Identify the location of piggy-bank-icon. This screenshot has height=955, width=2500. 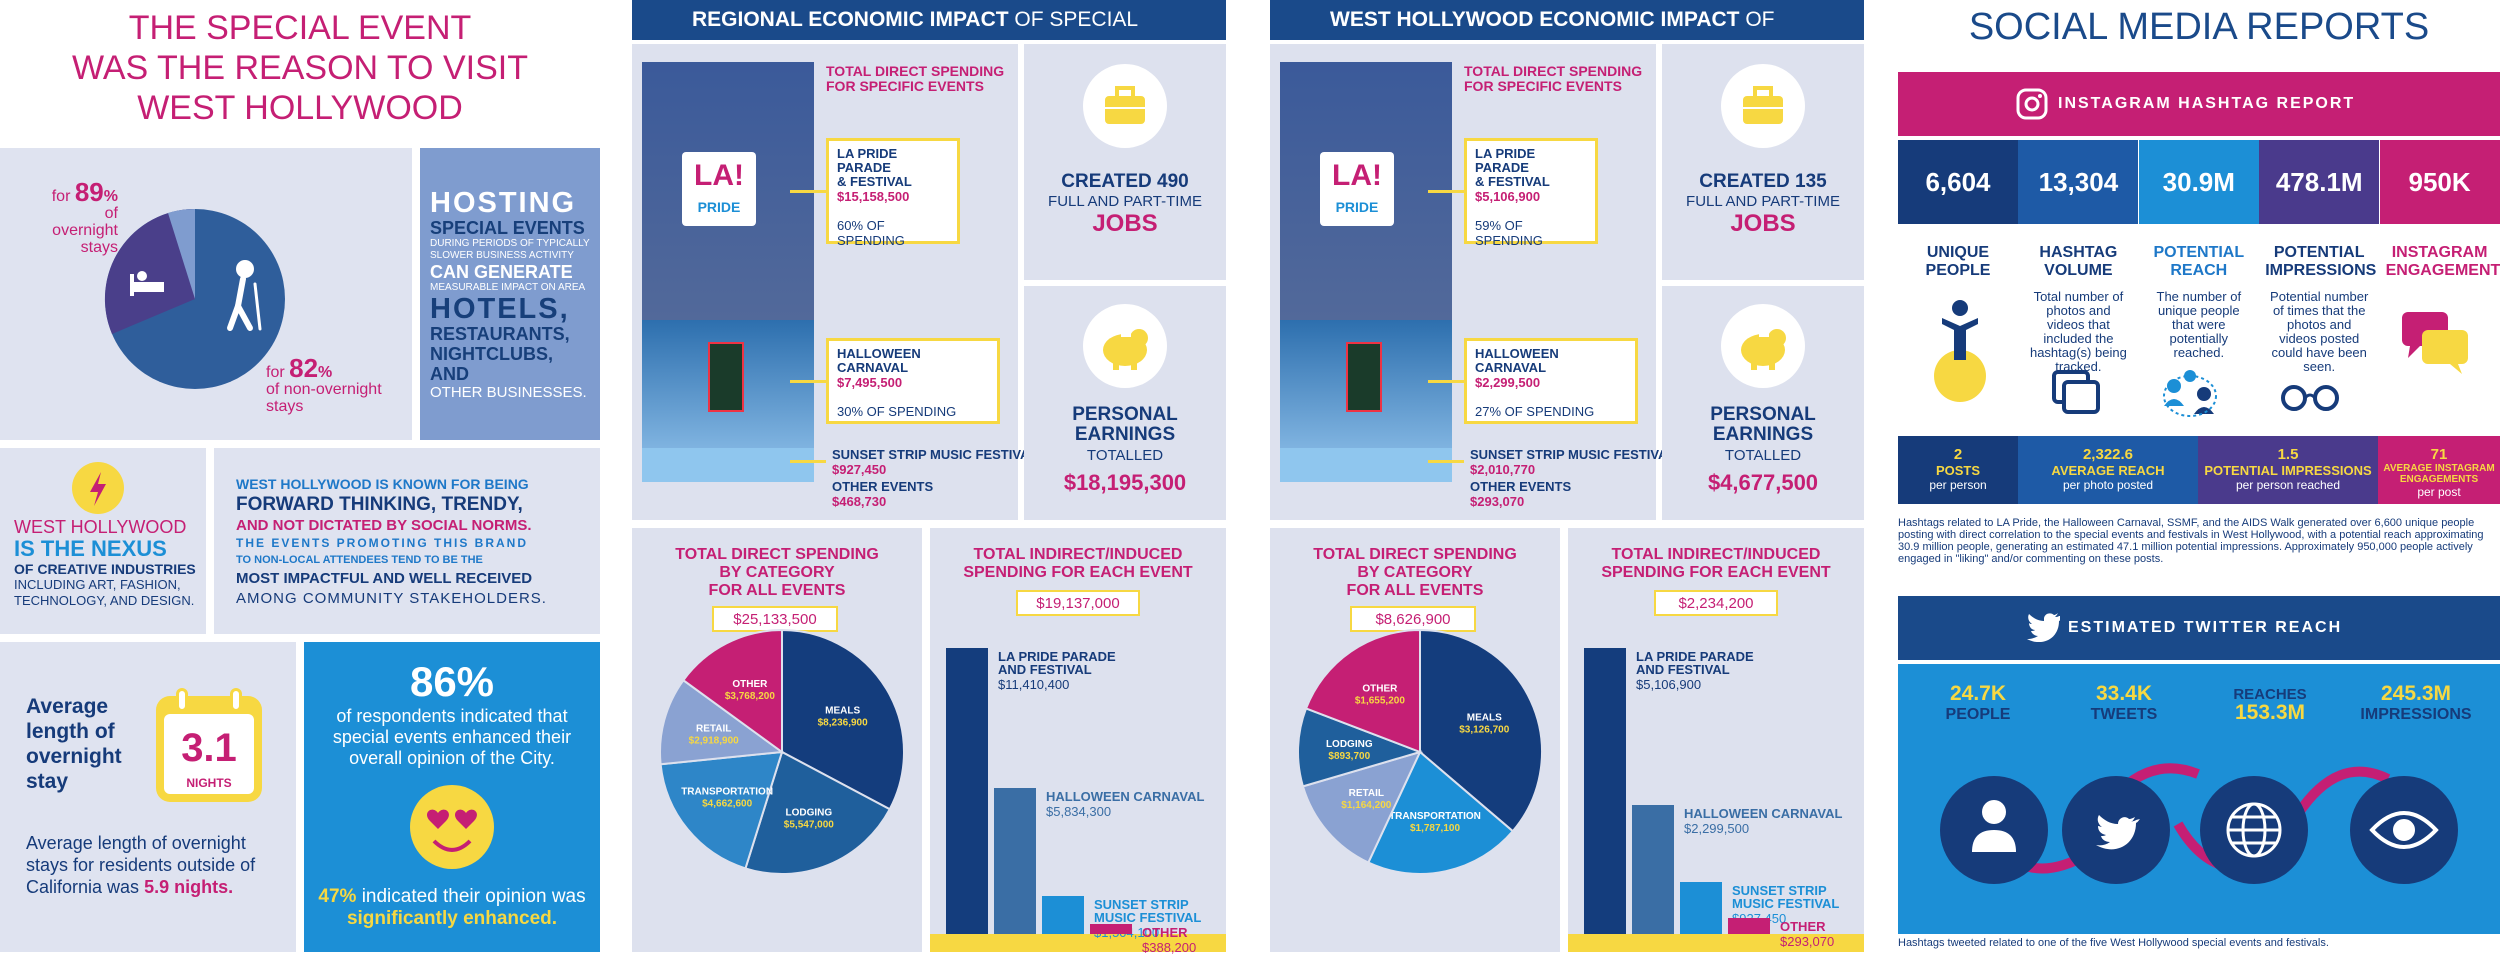
(1763, 346).